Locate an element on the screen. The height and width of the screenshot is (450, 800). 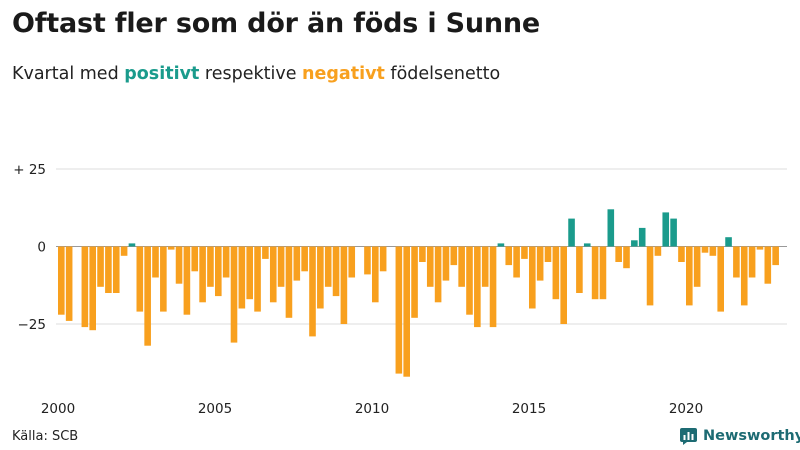
x-tick-label: 2020 is located at coordinates (686, 409).